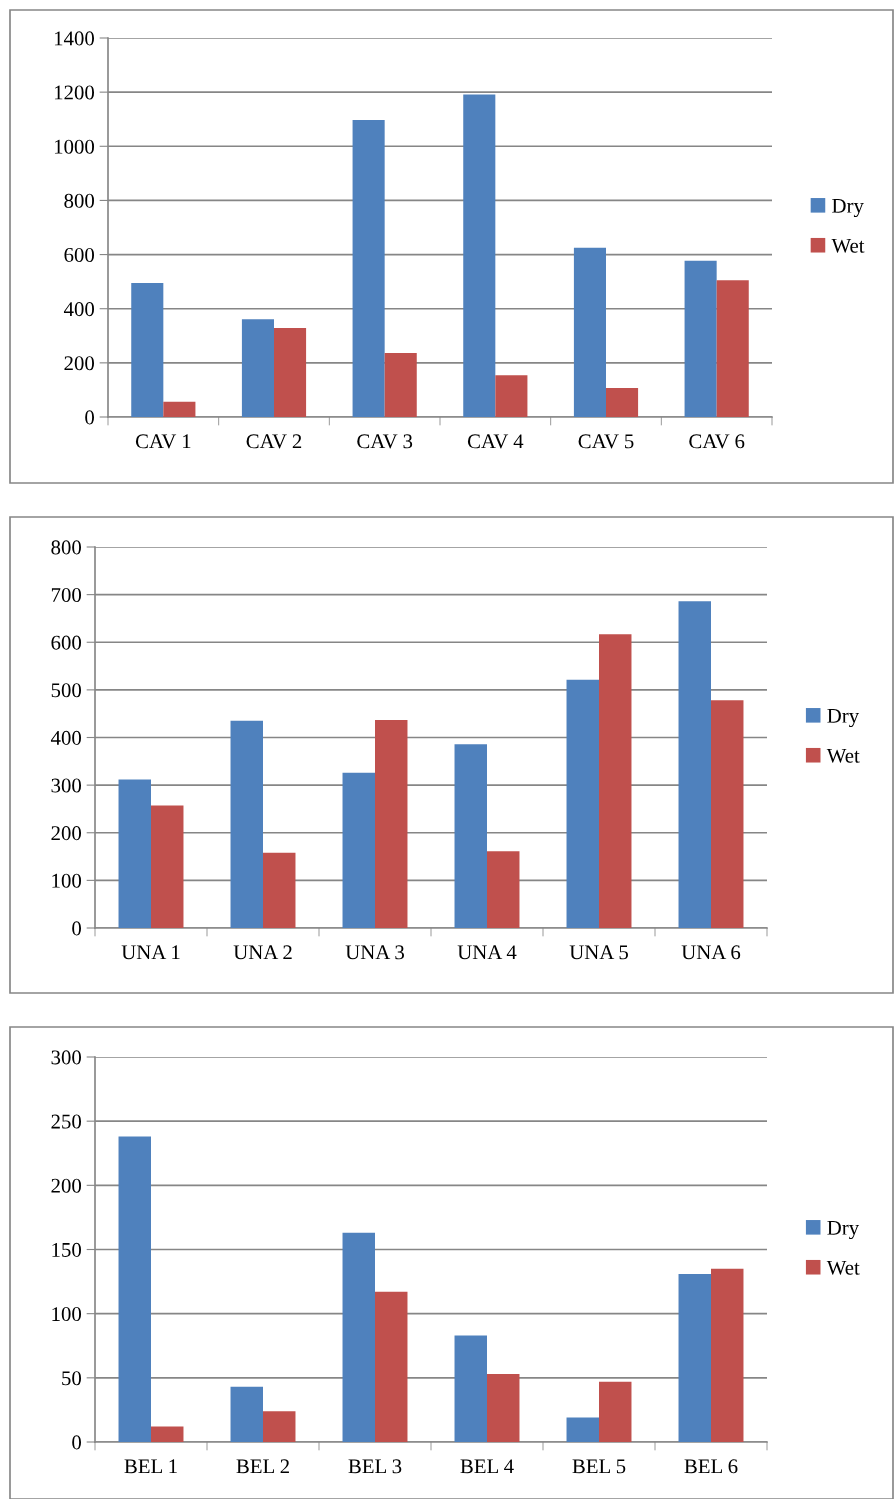  I want to click on x-tick-label: CAV 3, so click(385, 441).